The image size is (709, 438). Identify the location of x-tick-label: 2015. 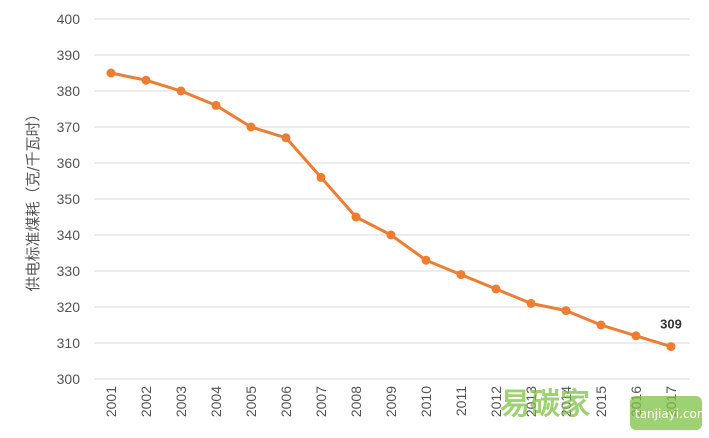
(601, 401).